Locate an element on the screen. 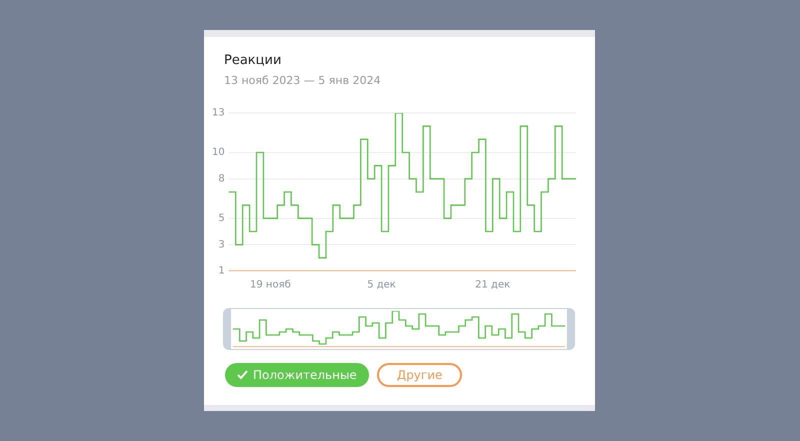 This screenshot has height=441, width=800. x-tick-label: 21 дек is located at coordinates (492, 285).